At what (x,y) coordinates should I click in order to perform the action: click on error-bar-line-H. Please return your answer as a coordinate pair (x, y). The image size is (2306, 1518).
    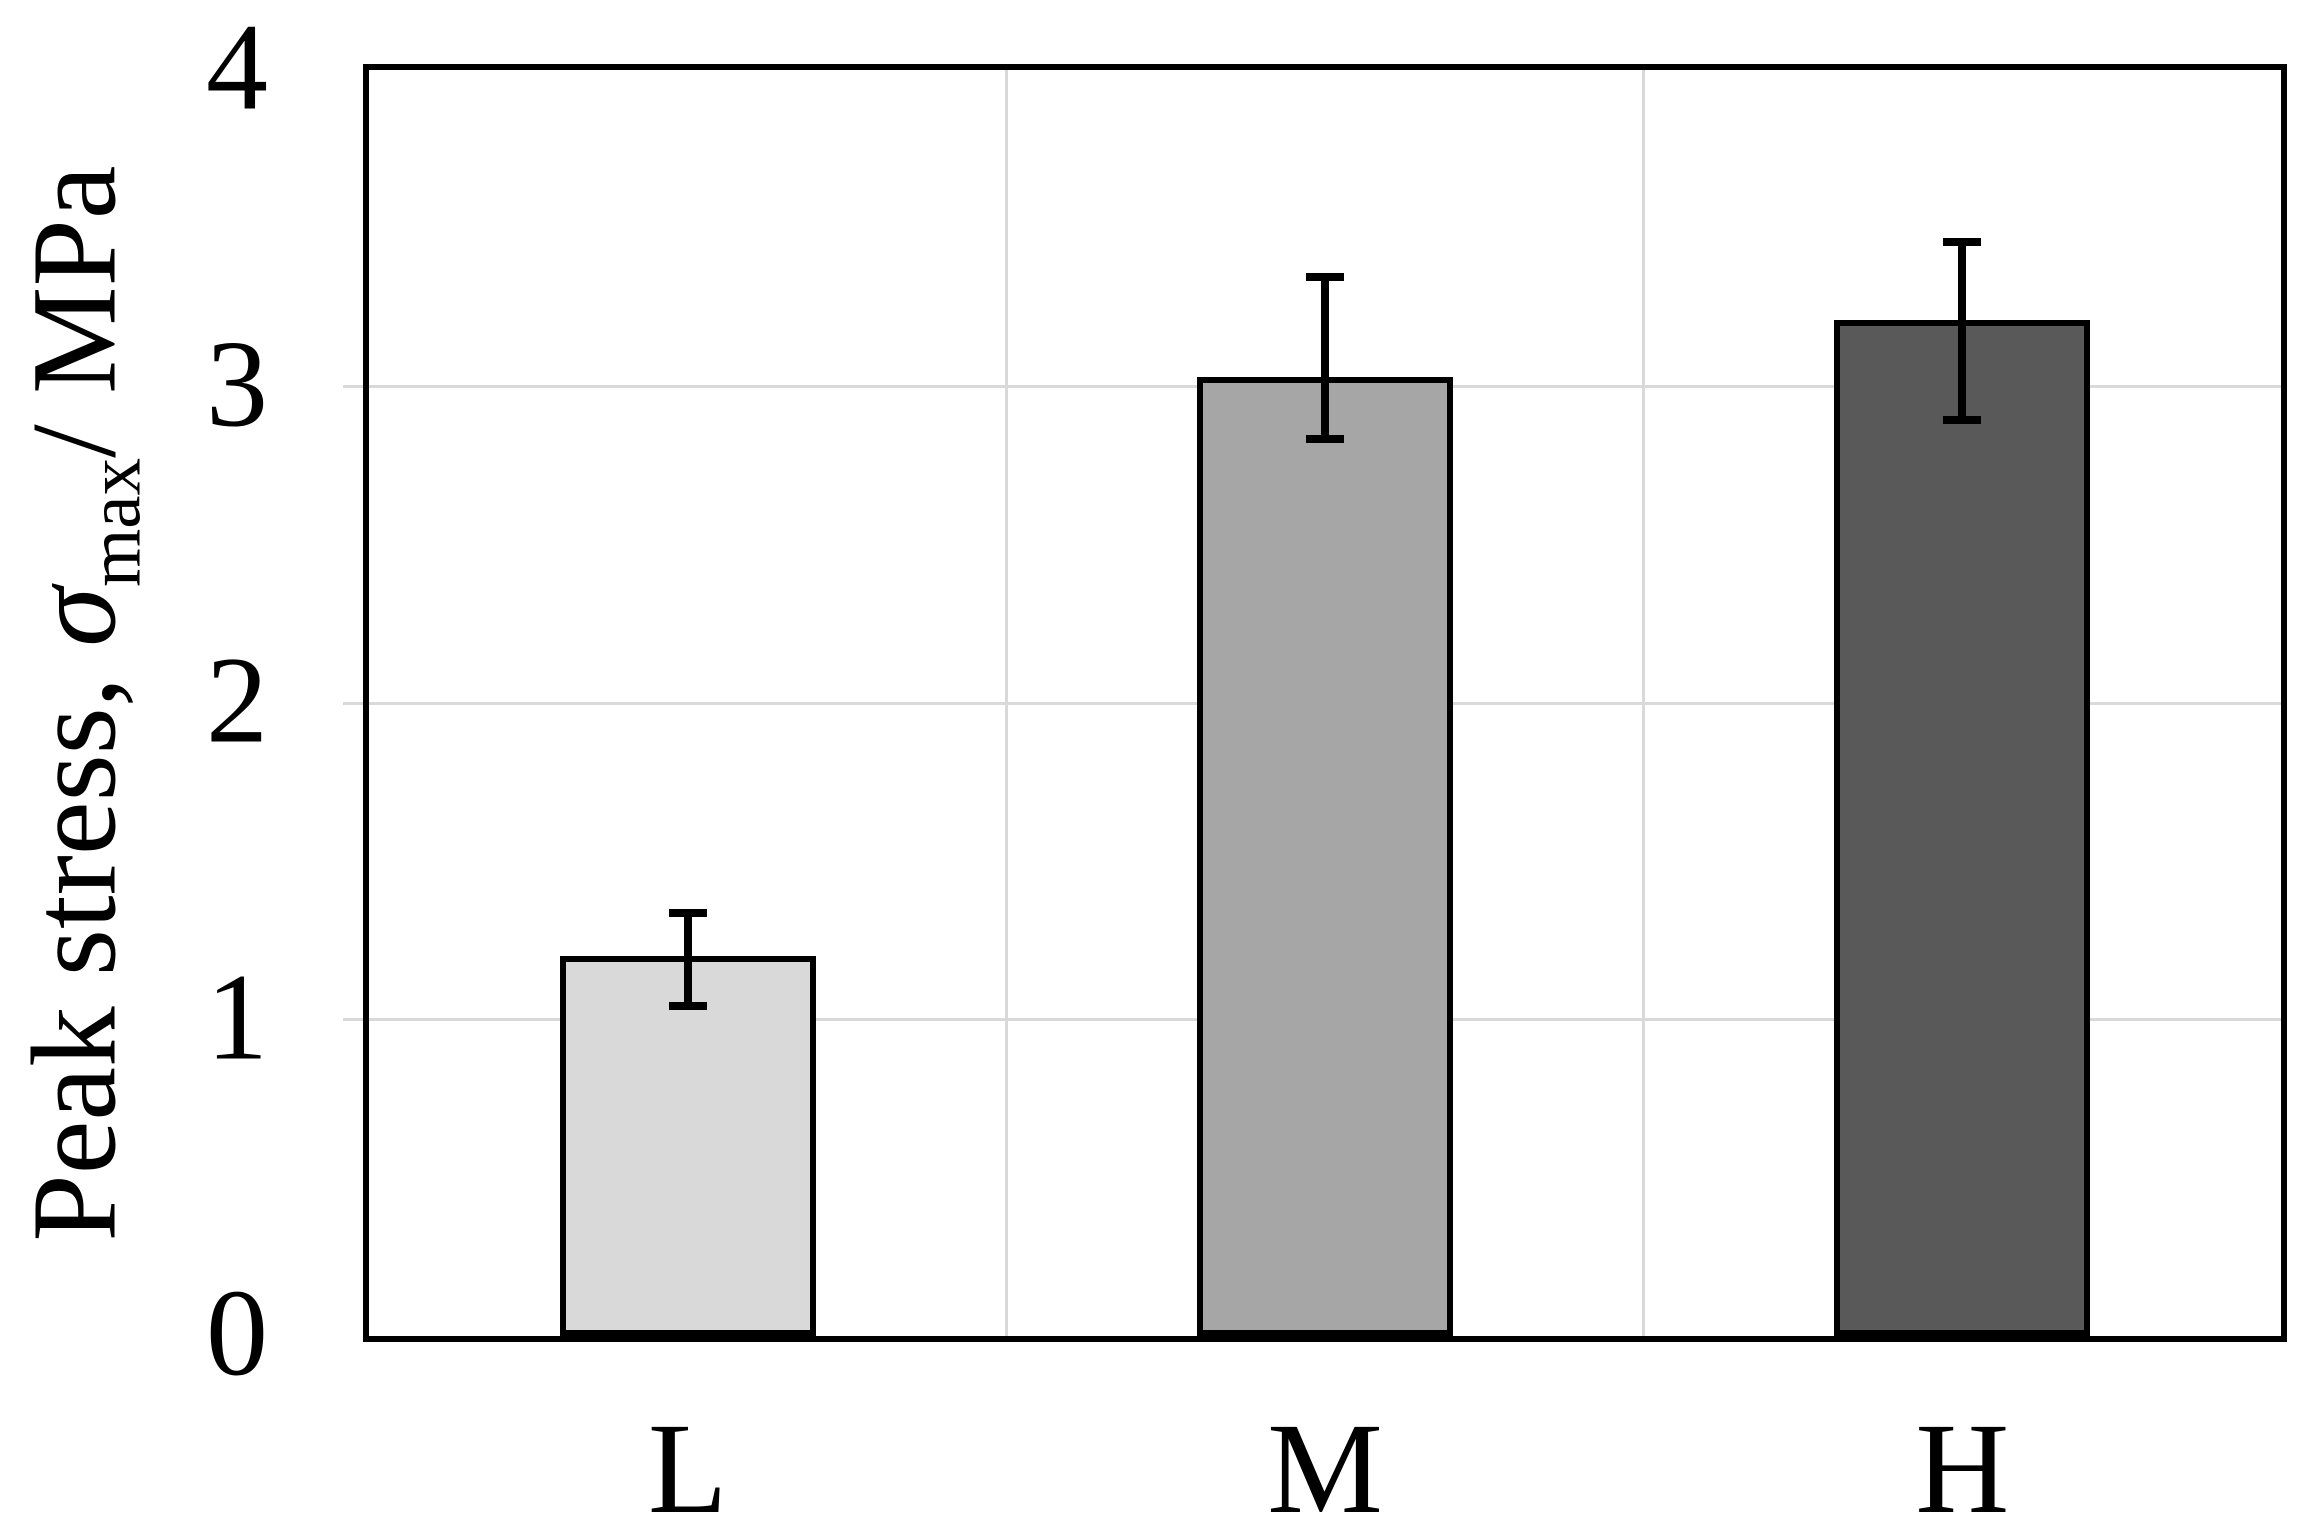
    Looking at the image, I should click on (1962, 331).